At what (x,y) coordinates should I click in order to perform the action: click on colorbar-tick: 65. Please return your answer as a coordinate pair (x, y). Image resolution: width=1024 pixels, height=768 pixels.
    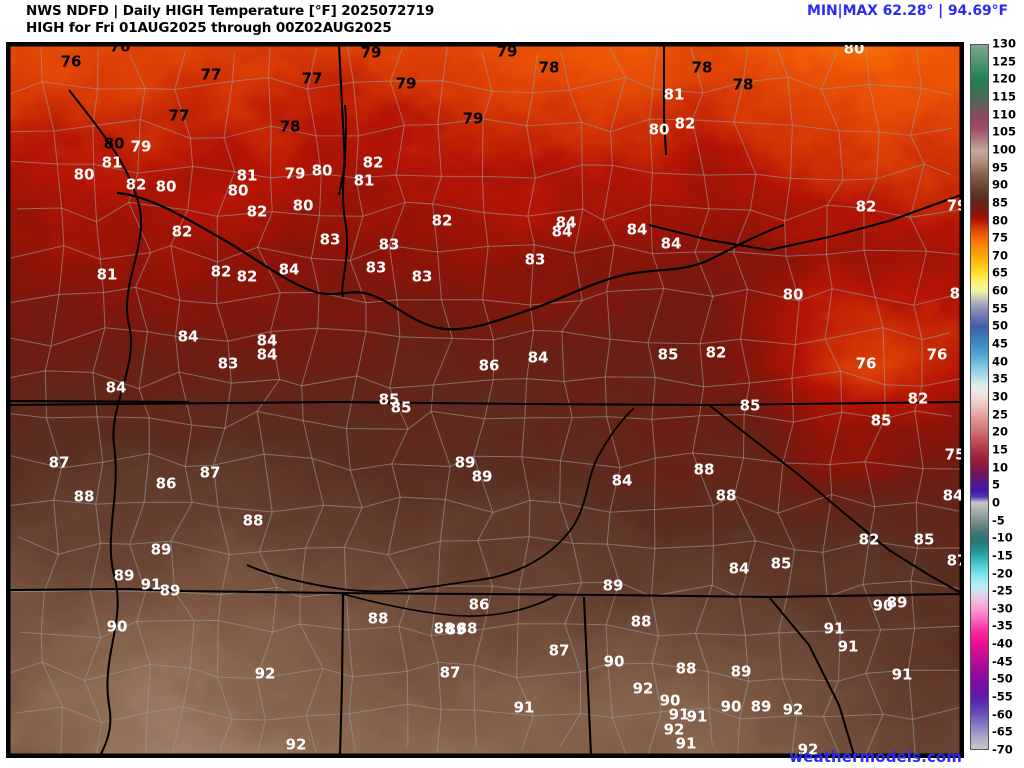
    Looking at the image, I should click on (1000, 272).